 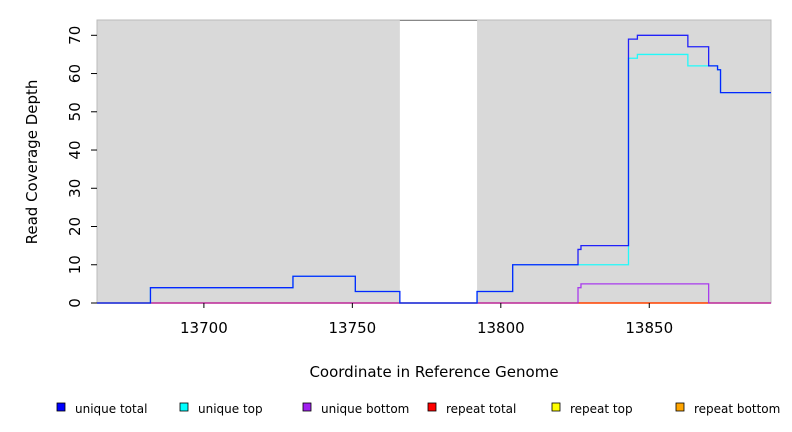 I want to click on y-tick-label: 50, so click(x=75, y=111).